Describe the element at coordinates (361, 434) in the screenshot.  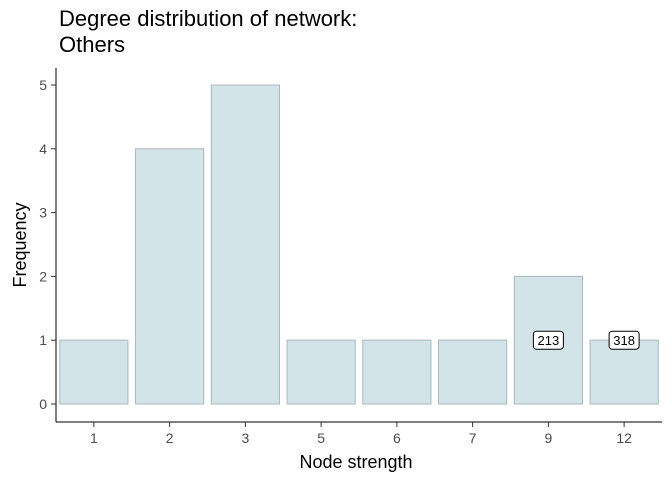
I see `x-axis-ticks: 1 2 3 5 6 7 9 12` at that location.